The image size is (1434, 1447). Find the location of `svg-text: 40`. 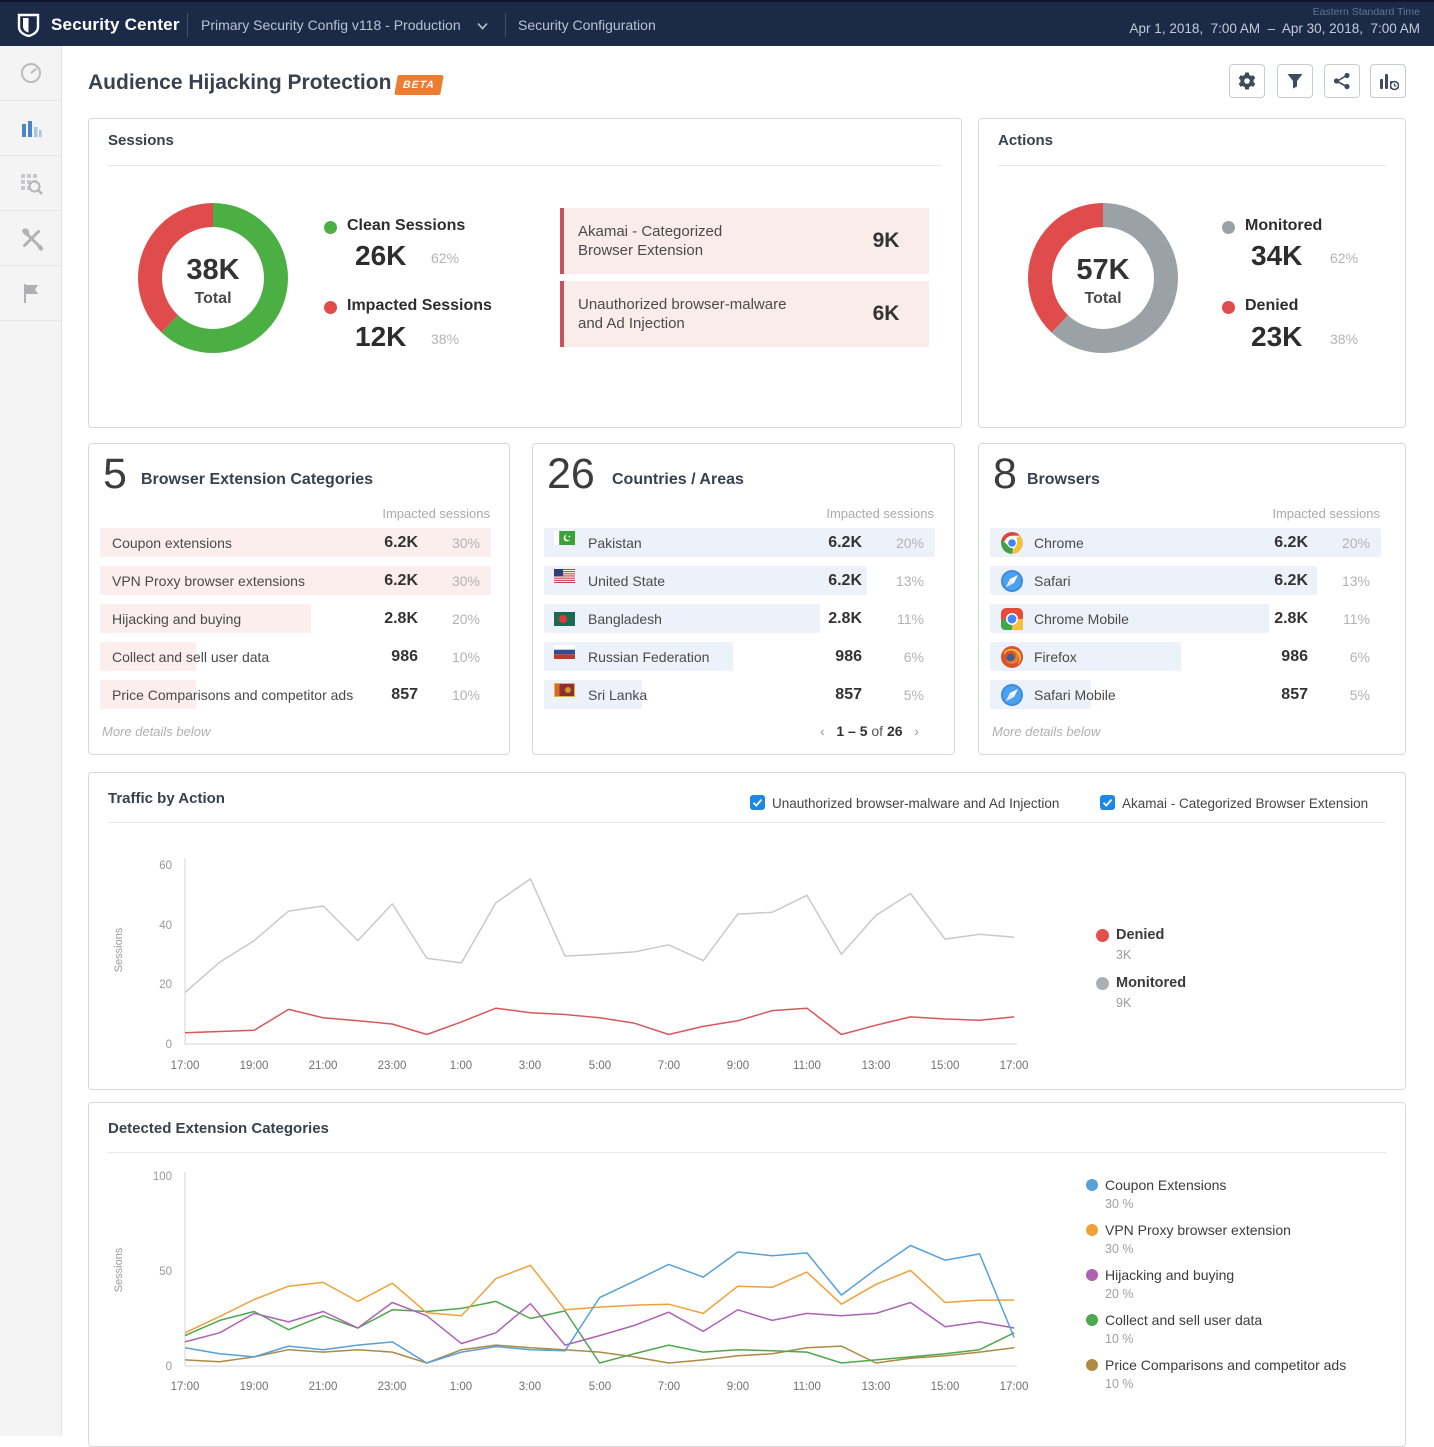

svg-text: 40 is located at coordinates (165, 926).